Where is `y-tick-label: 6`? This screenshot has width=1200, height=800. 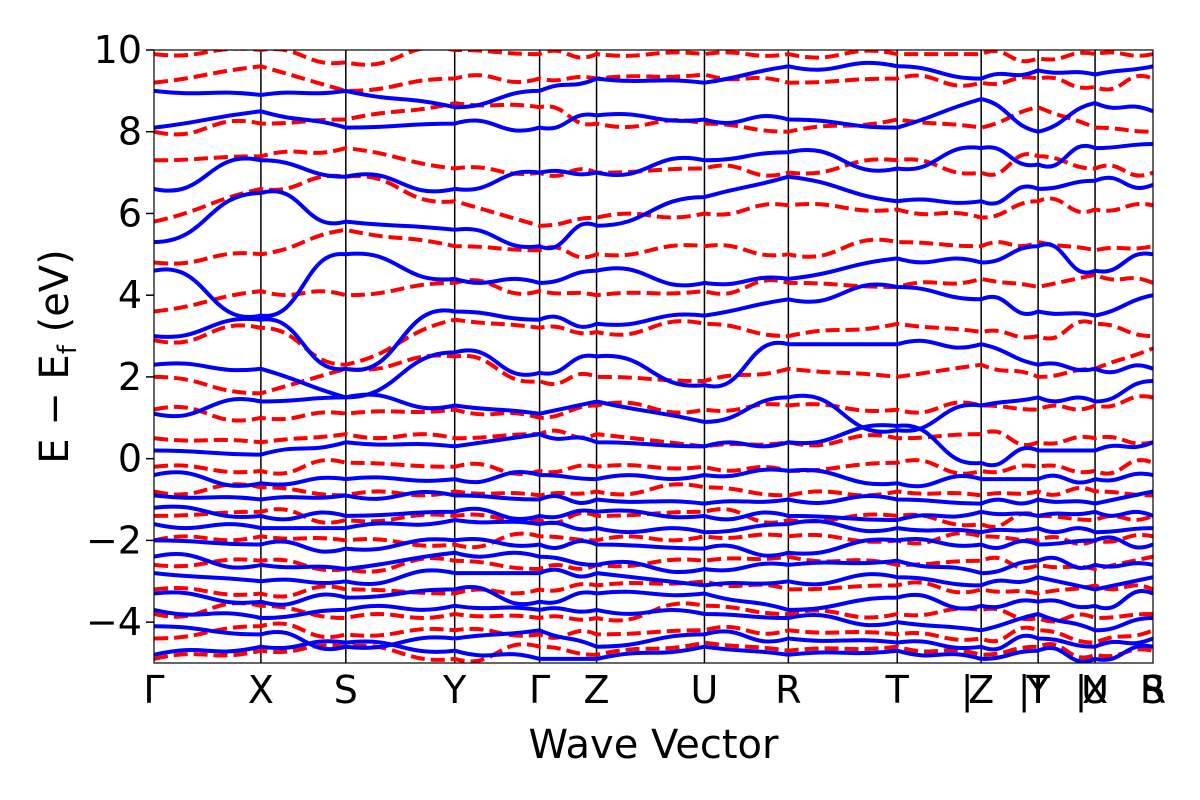
y-tick-label: 6 is located at coordinates (130, 213).